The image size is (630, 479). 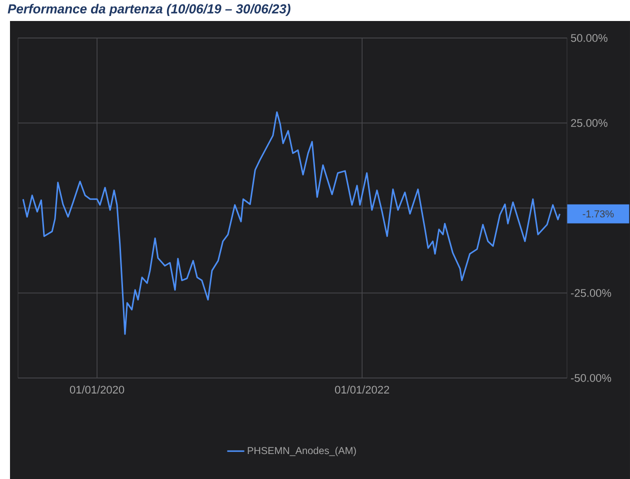 I want to click on y-tick-label: -25.00%, so click(x=591, y=293).